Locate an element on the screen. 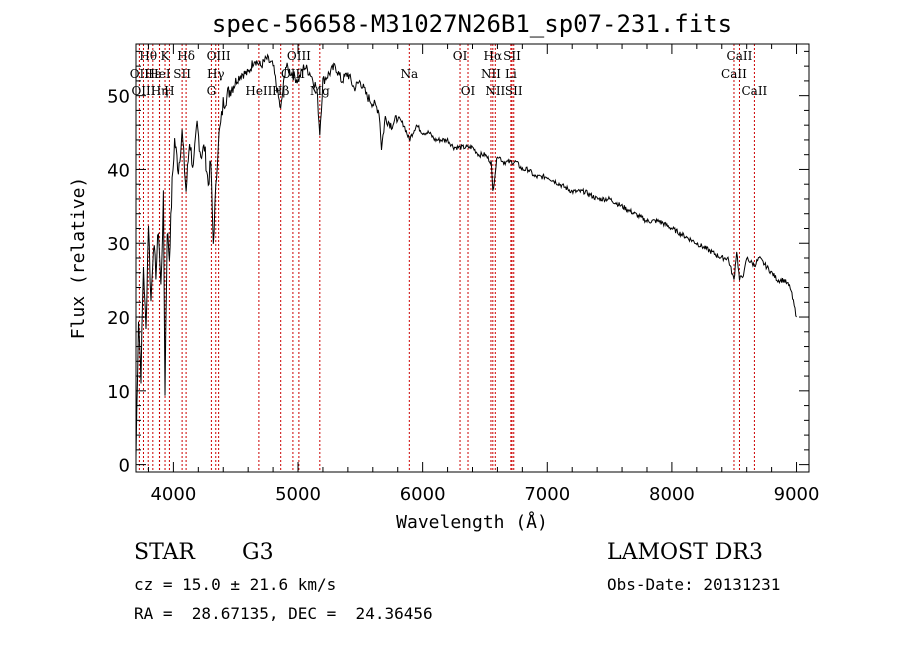  spectral-line-label: Hβ is located at coordinates (280, 91).